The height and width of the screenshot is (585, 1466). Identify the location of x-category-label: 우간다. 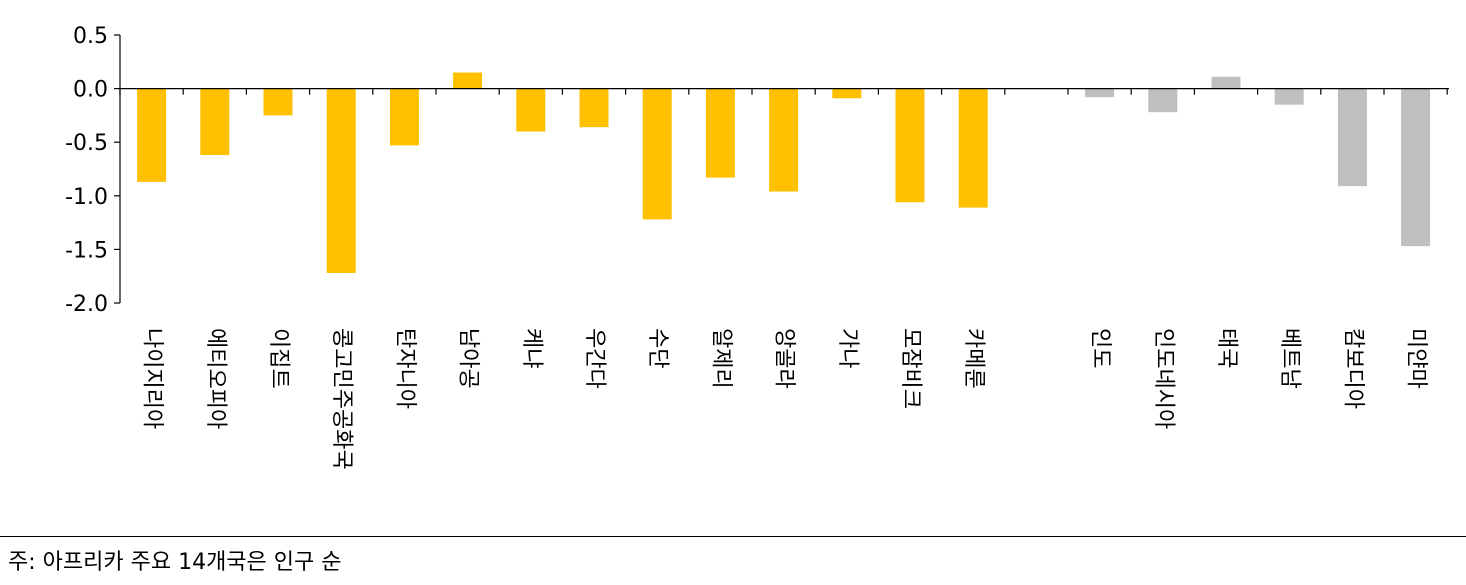
(594, 358).